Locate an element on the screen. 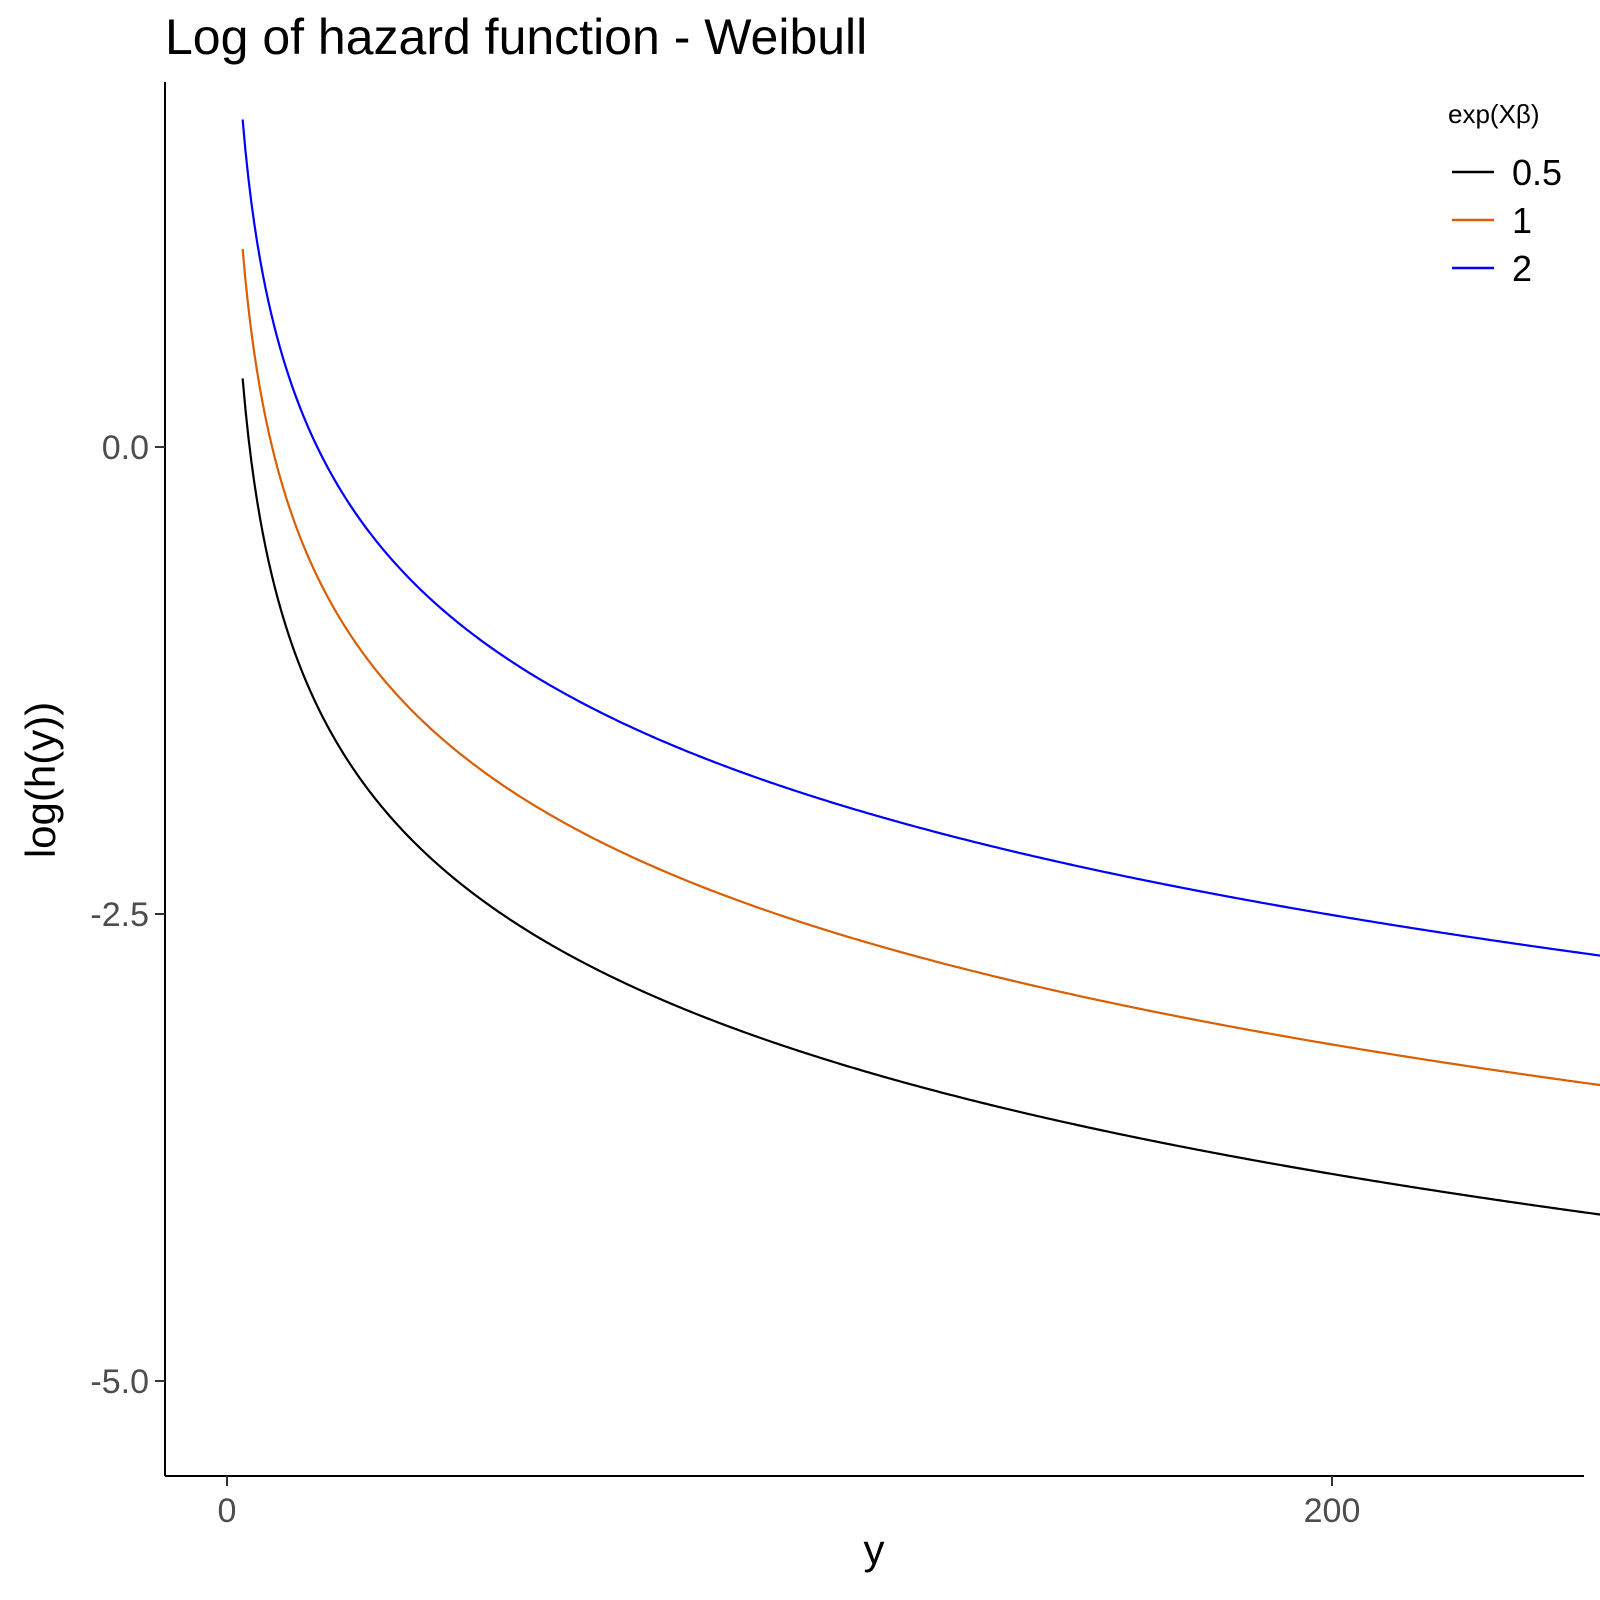 The image size is (1600, 1600). y-tick-label: -5.0 is located at coordinates (119, 1382).